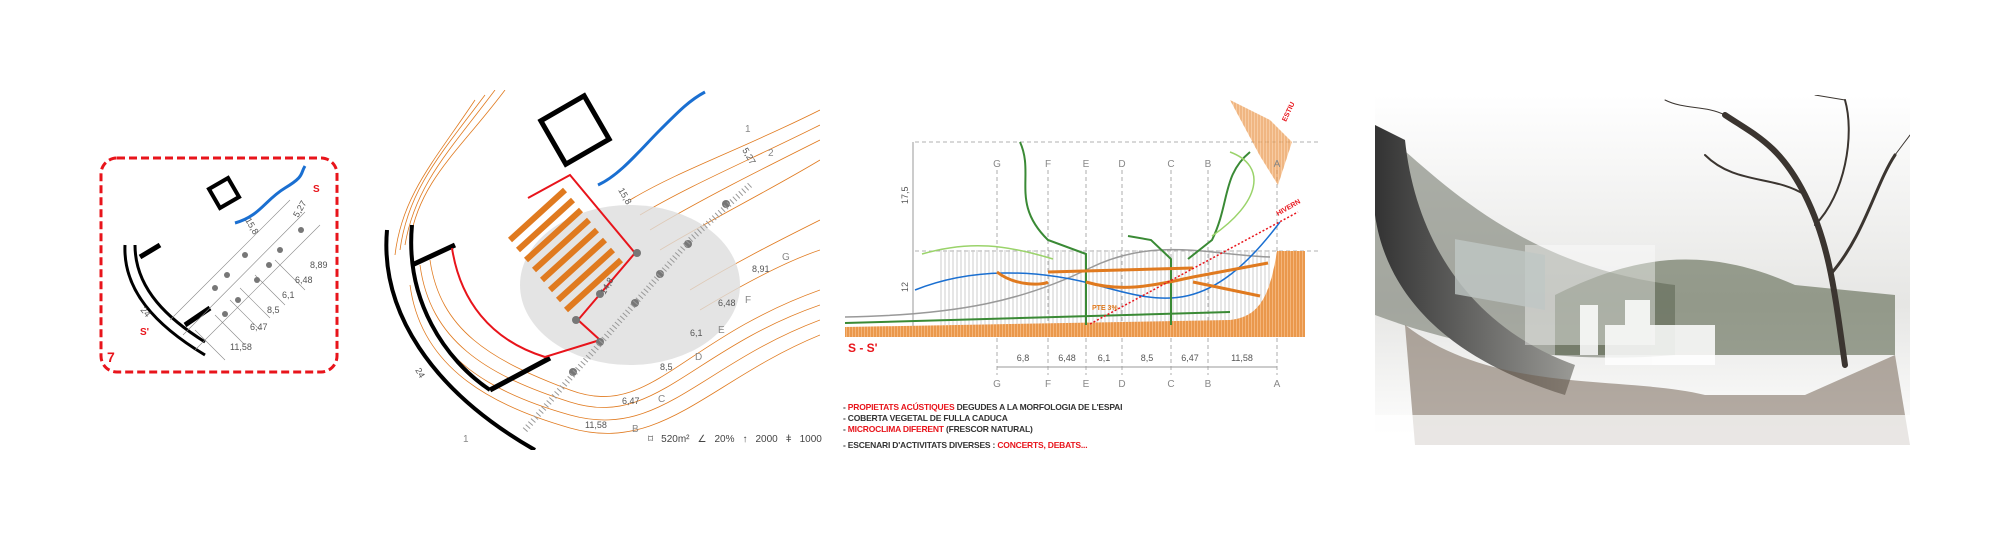 The height and width of the screenshot is (546, 2000). I want to click on area-icon: ⌑, so click(651, 439).